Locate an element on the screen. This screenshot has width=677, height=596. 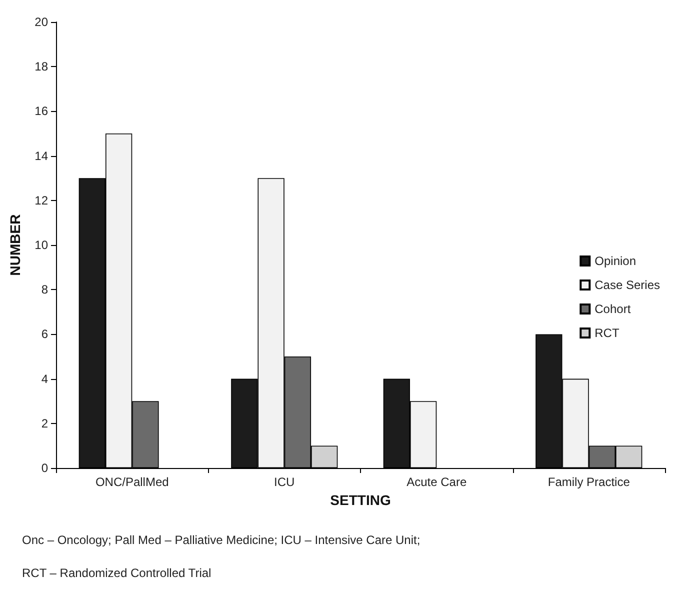
legend-label: Case Series is located at coordinates (627, 285).